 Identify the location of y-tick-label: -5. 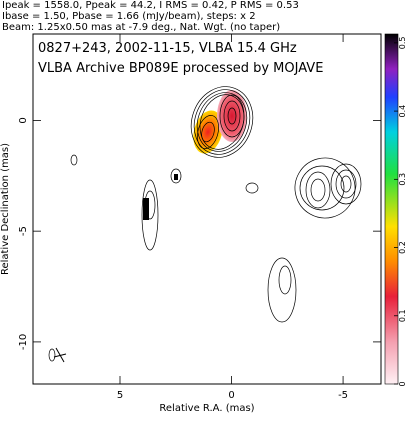
(23, 231).